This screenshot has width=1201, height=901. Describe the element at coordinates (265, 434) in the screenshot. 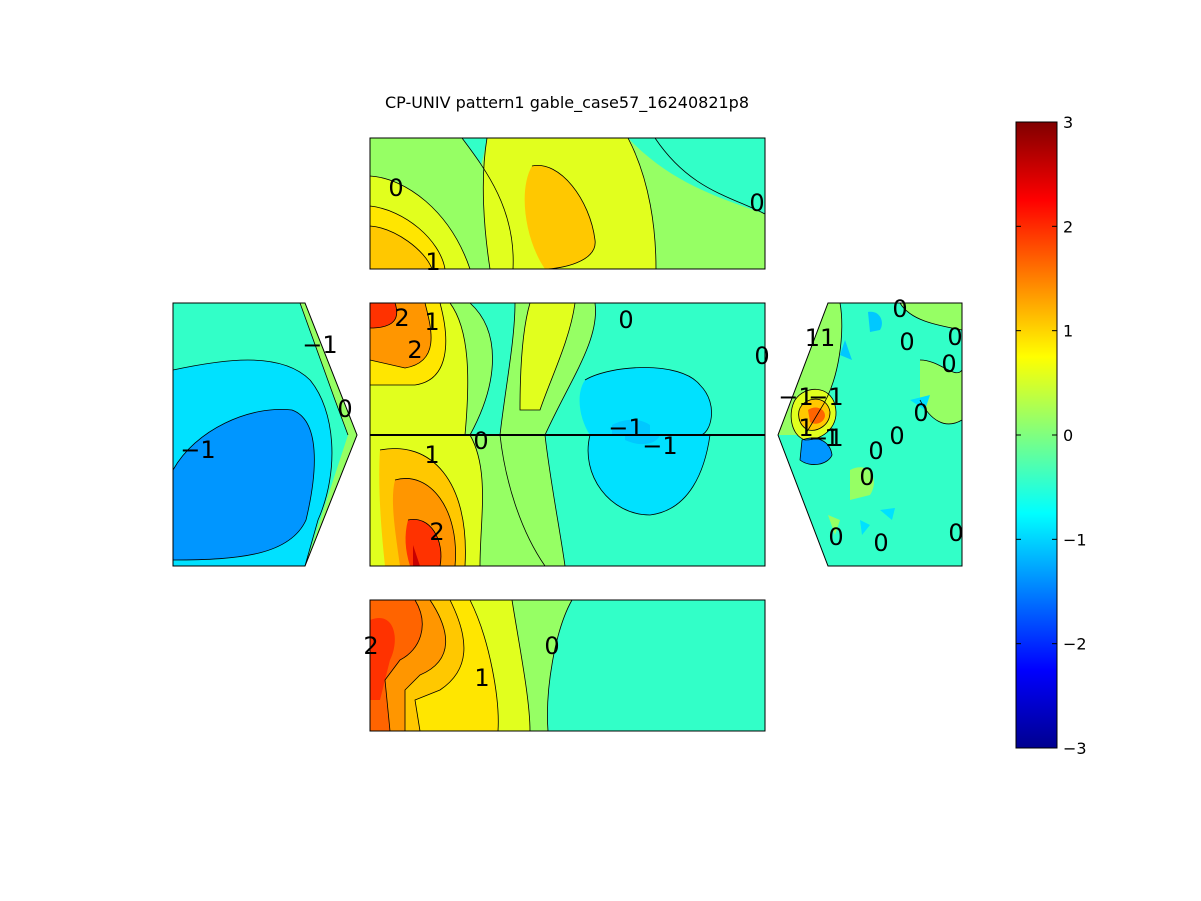

I see `panel-gable-left: −1 0 −1` at that location.